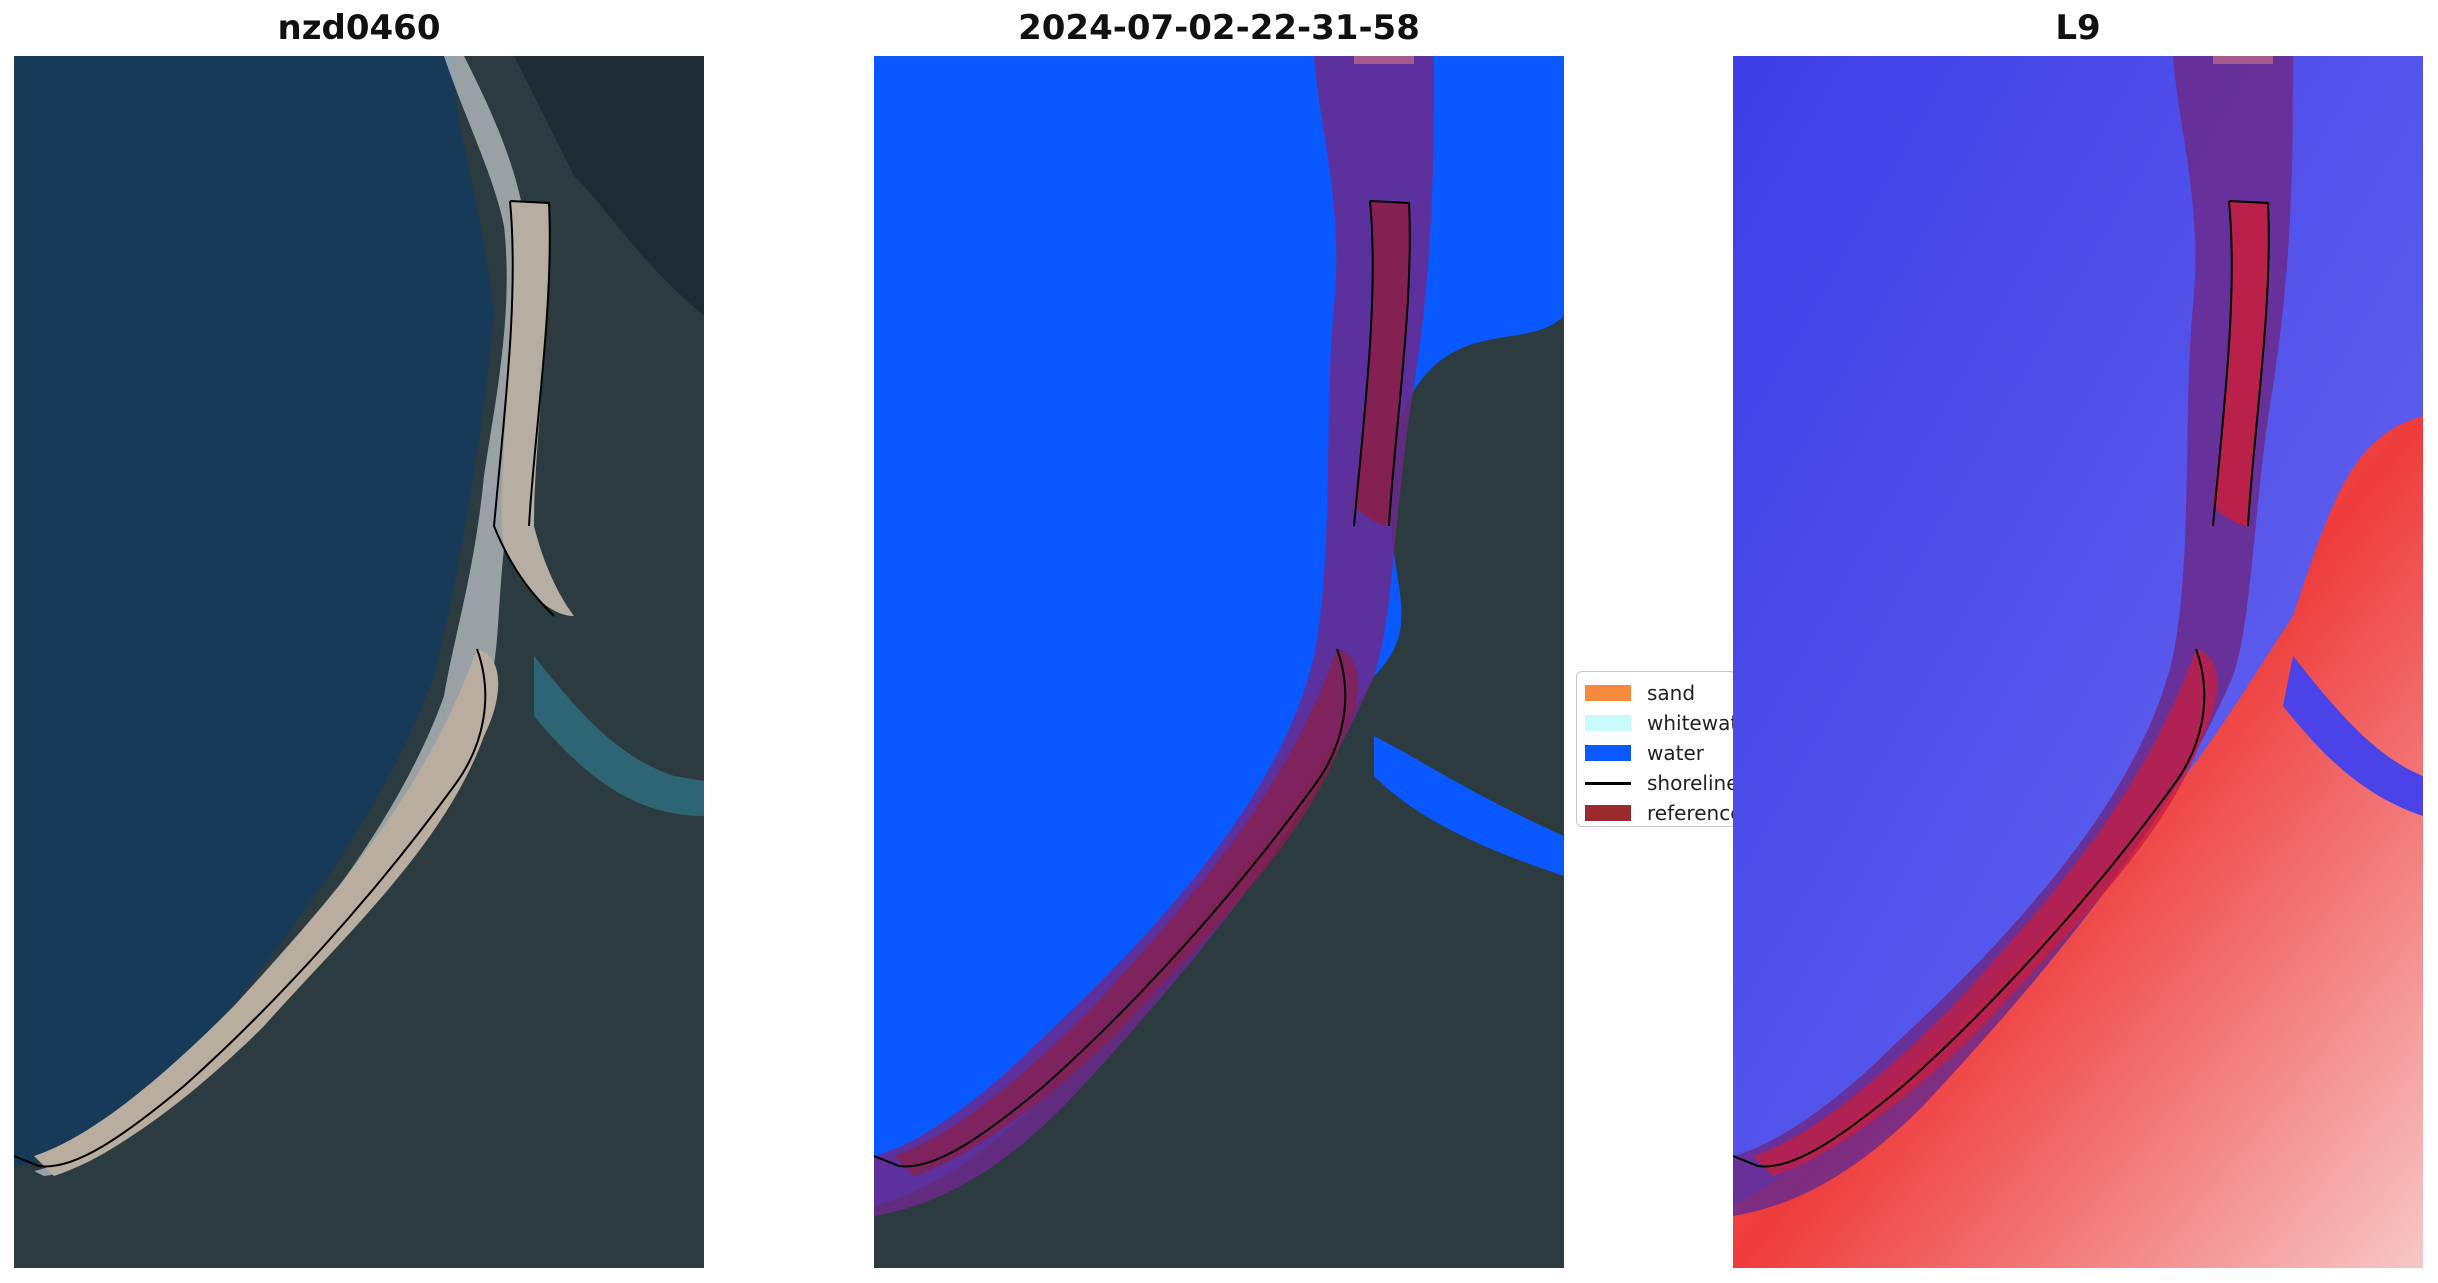  Describe the element at coordinates (1608, 753) in the screenshot. I see `water-swatch` at that location.